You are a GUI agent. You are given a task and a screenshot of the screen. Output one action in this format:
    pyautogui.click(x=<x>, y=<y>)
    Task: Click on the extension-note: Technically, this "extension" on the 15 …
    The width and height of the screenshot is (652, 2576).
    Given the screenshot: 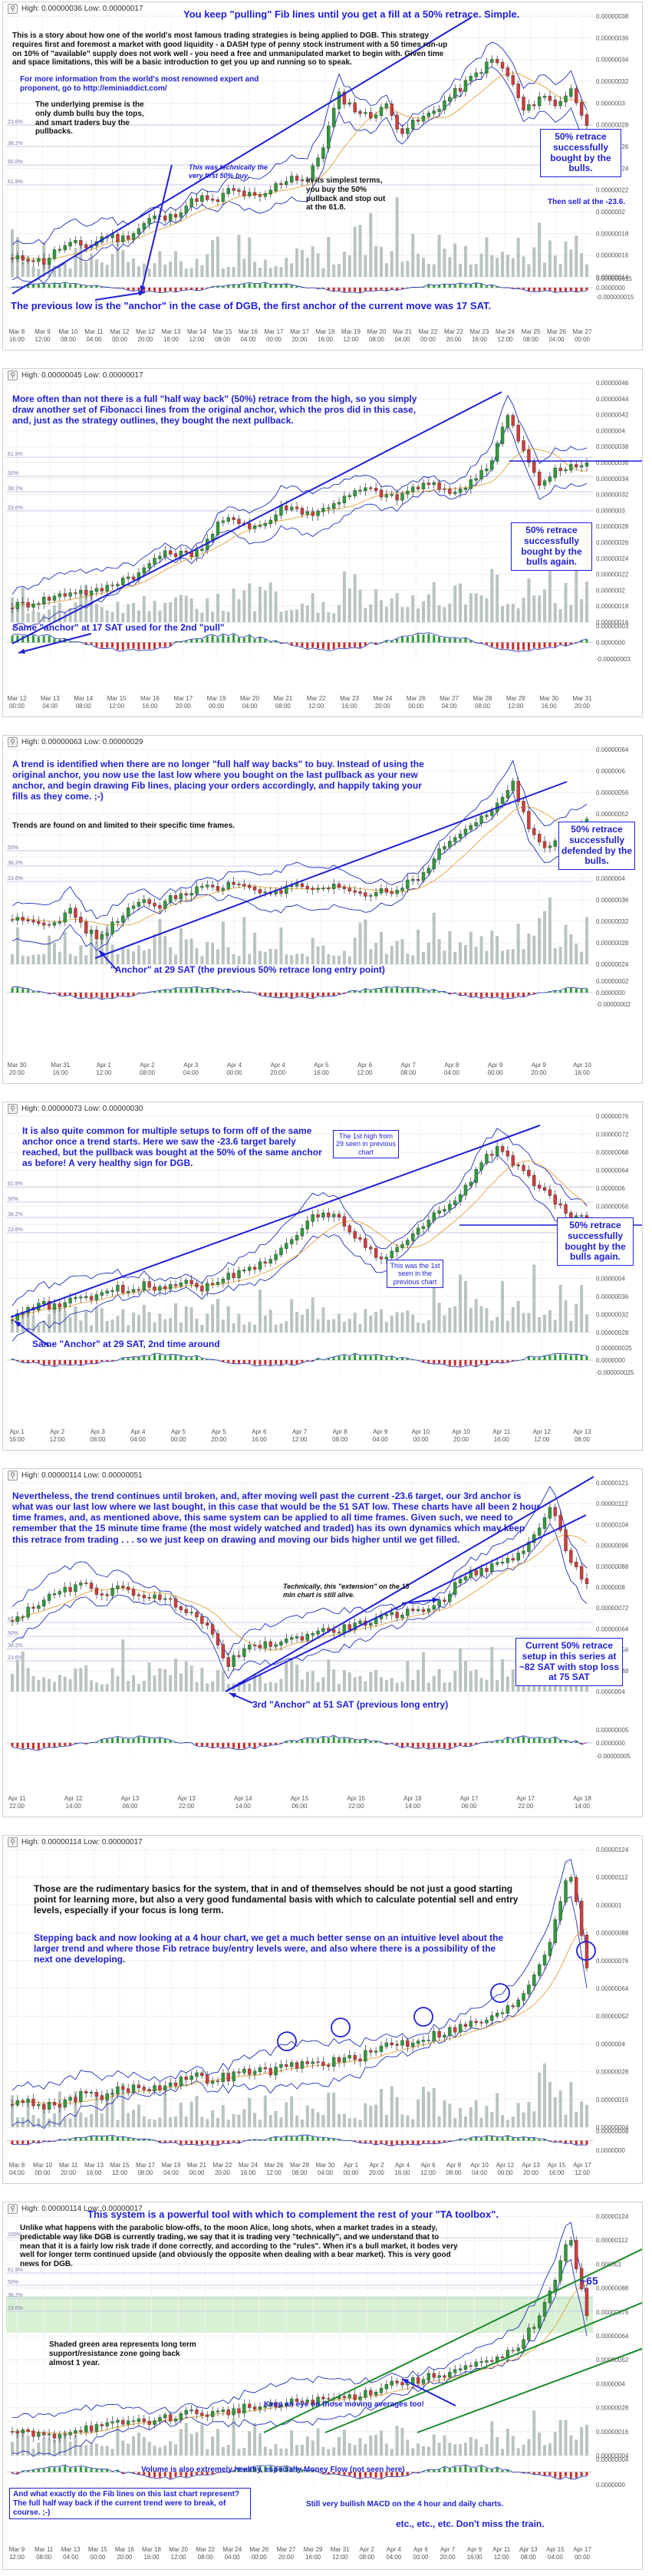 What is the action you would take?
    pyautogui.click(x=347, y=1591)
    